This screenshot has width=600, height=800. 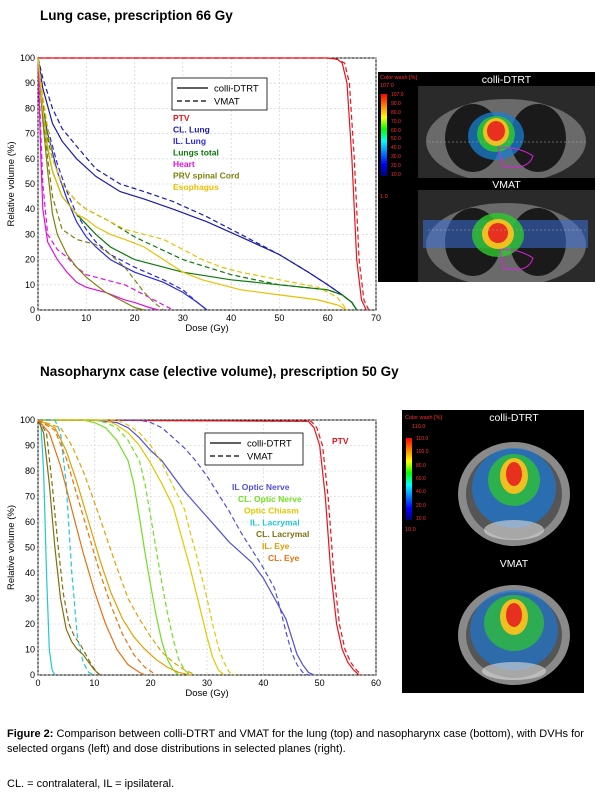 What do you see at coordinates (196, 153) in the screenshot?
I see `lung-series-label: Lungs total` at bounding box center [196, 153].